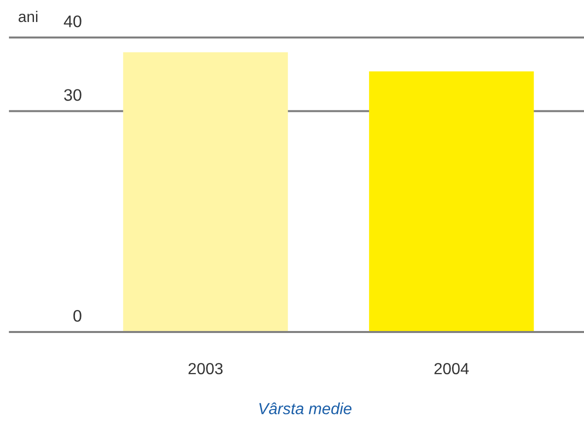 This screenshot has height=421, width=584. What do you see at coordinates (205, 368) in the screenshot?
I see `x-tick-label: 2003` at bounding box center [205, 368].